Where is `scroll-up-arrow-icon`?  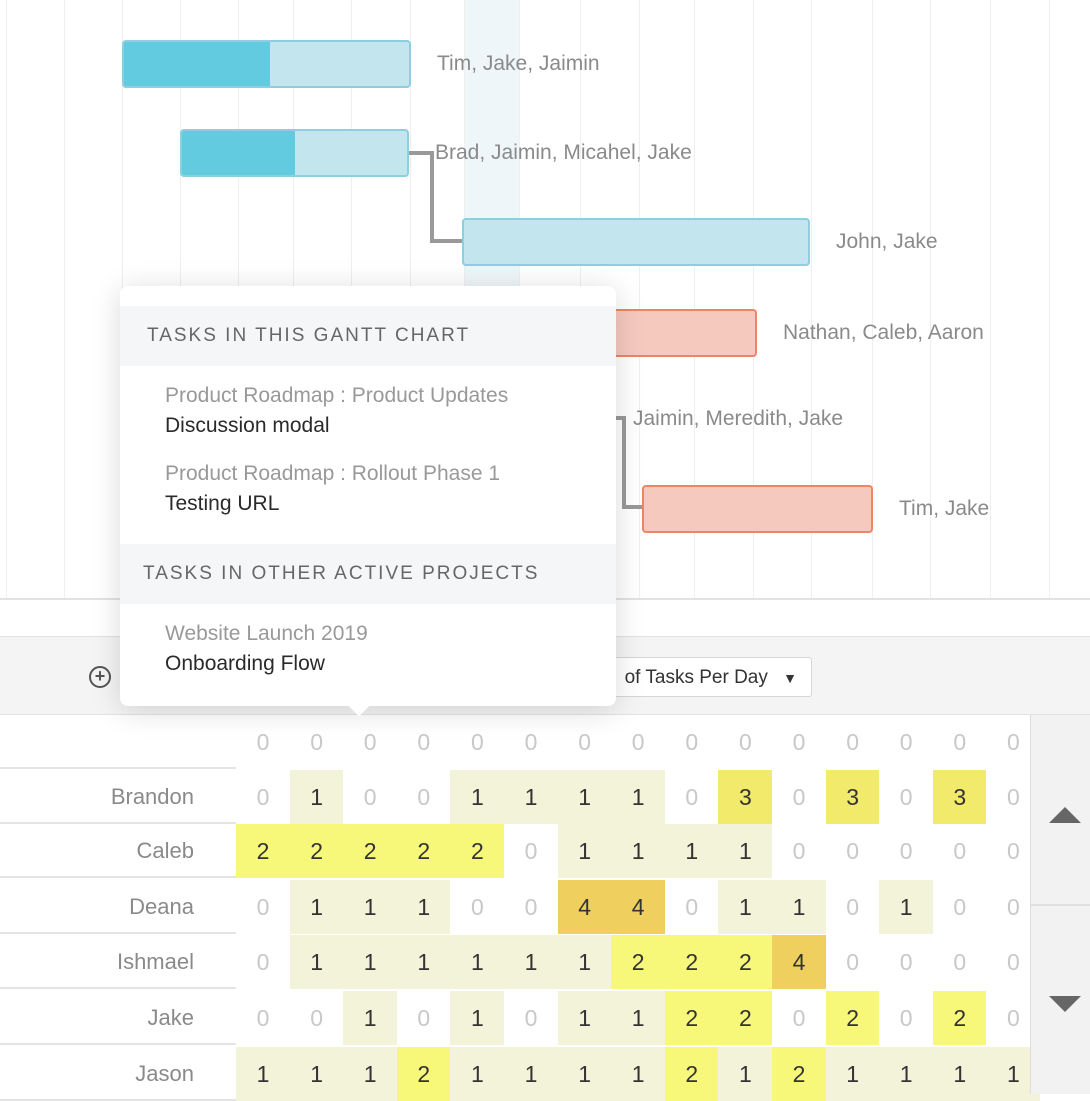
scroll-up-arrow-icon is located at coordinates (1065, 815).